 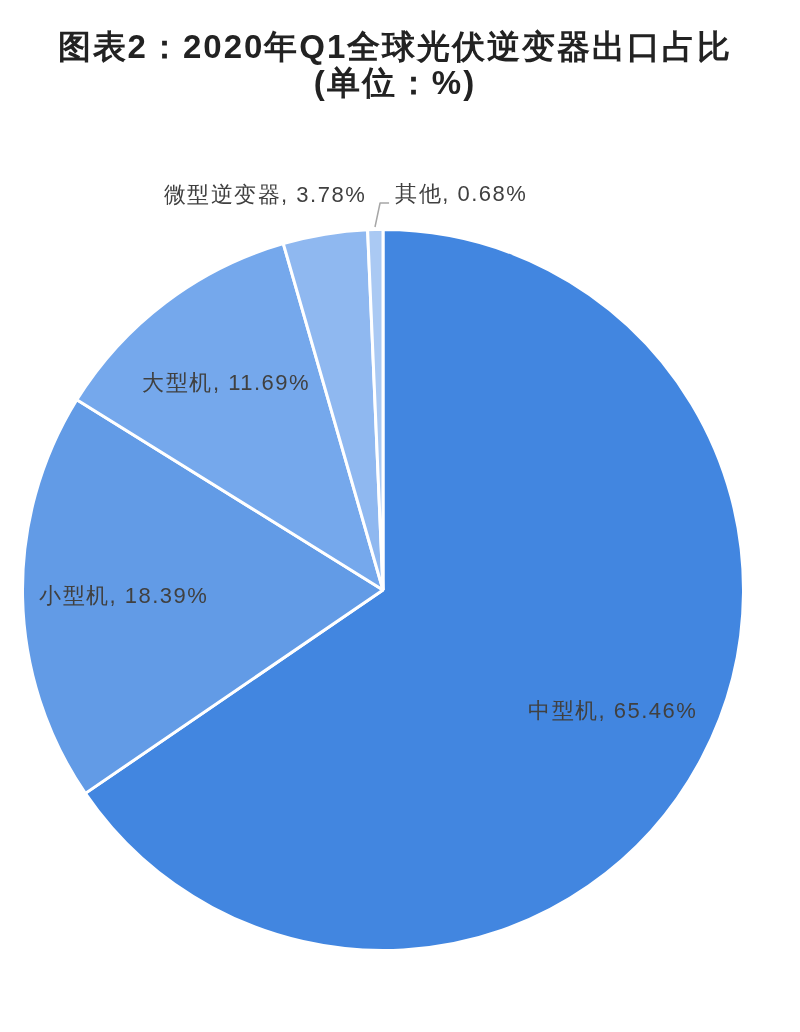 What do you see at coordinates (461, 193) in the screenshot?
I see `slice-label: 其他, 0.68%` at bounding box center [461, 193].